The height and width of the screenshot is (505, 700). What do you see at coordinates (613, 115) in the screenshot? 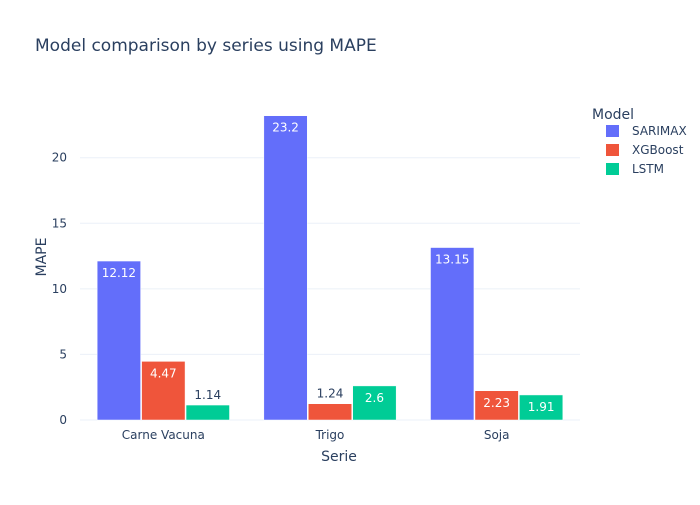
I see `legend-title: Model` at bounding box center [613, 115].